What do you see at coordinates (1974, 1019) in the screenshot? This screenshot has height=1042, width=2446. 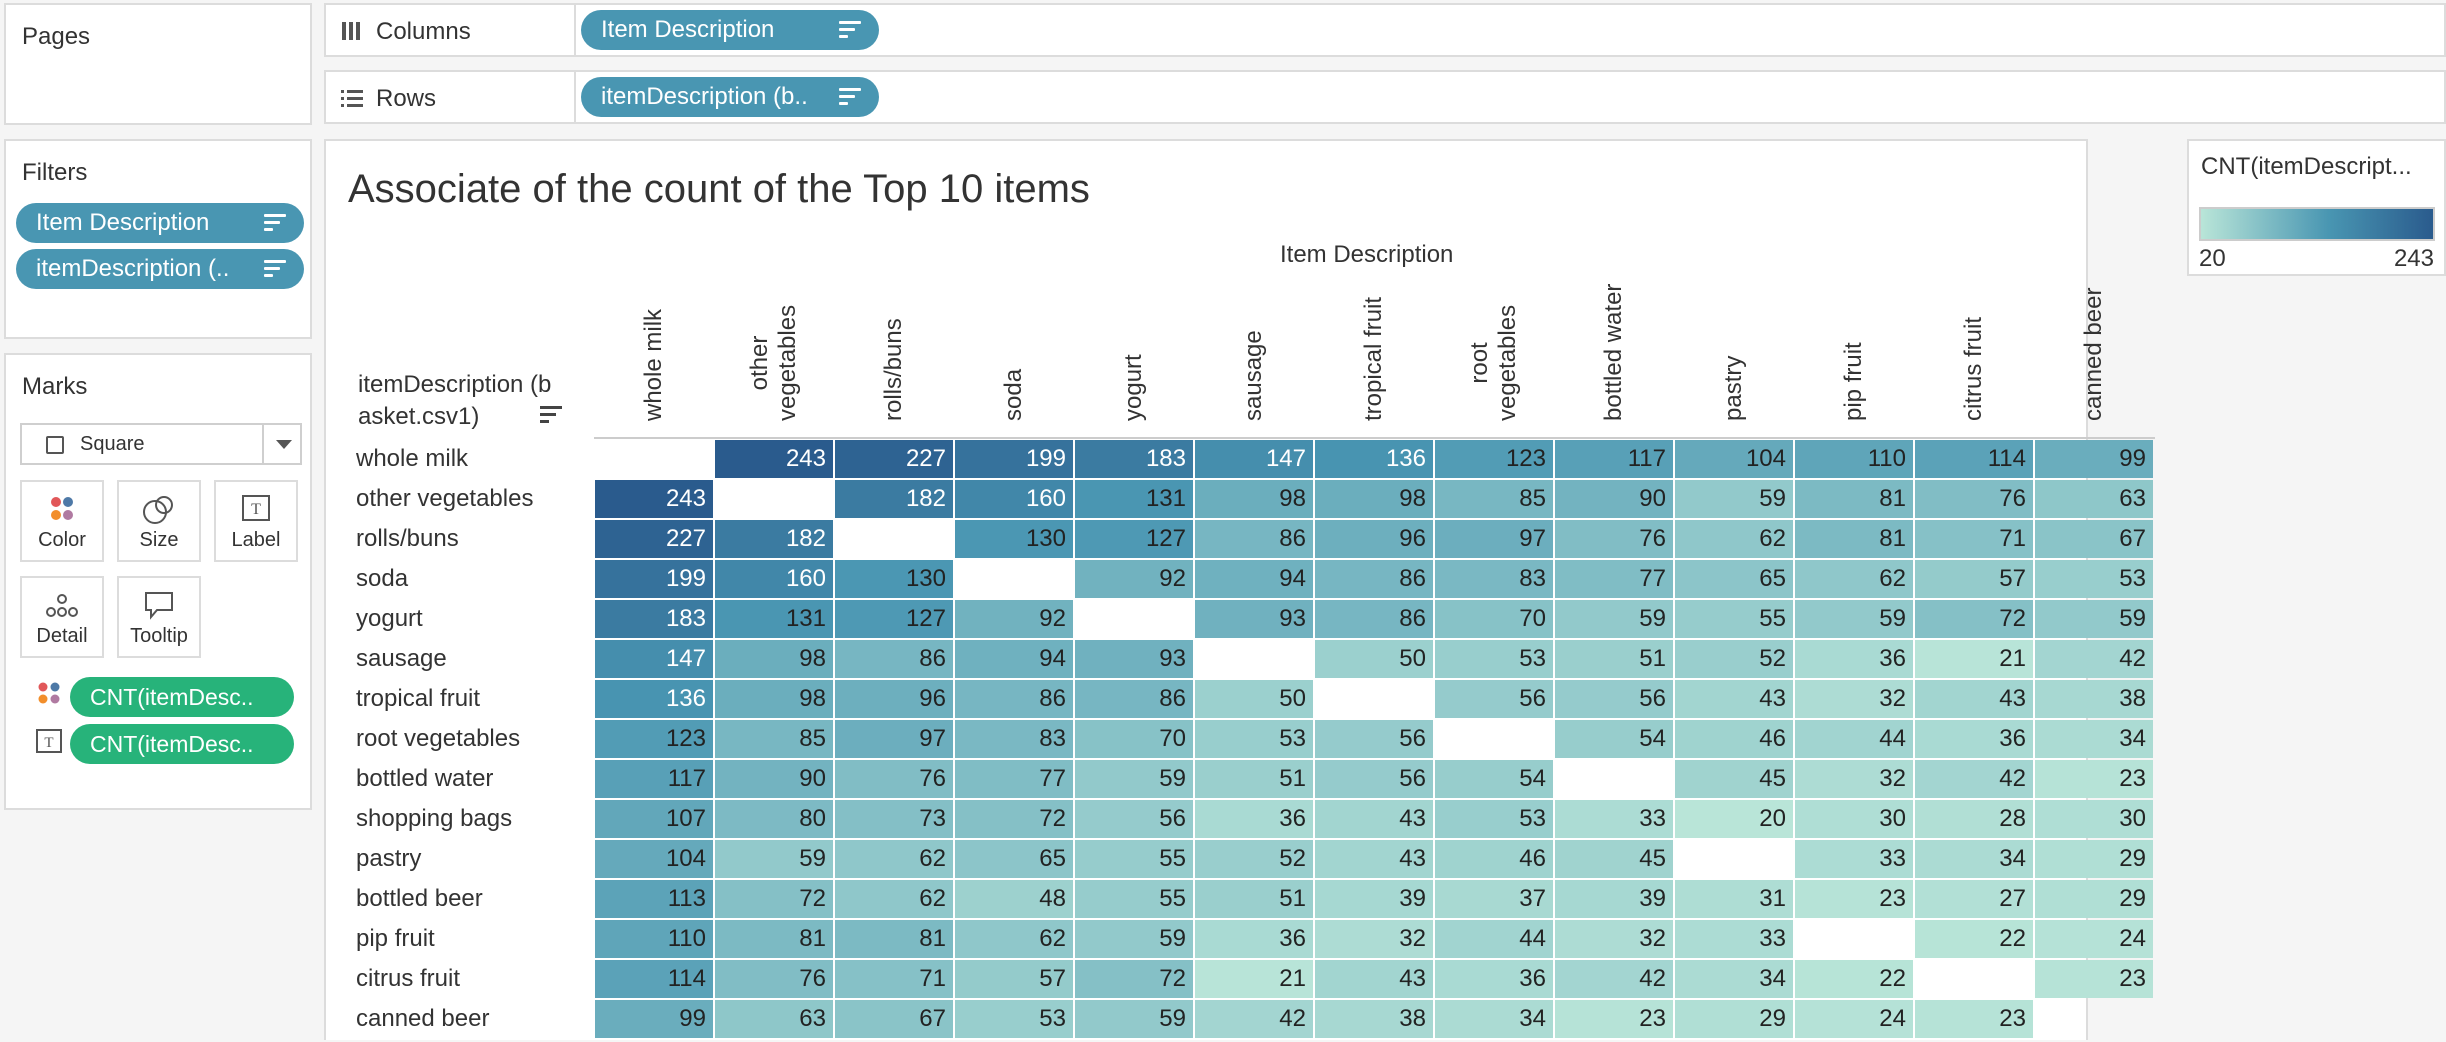 I see `heatmap-cell: 23` at bounding box center [1974, 1019].